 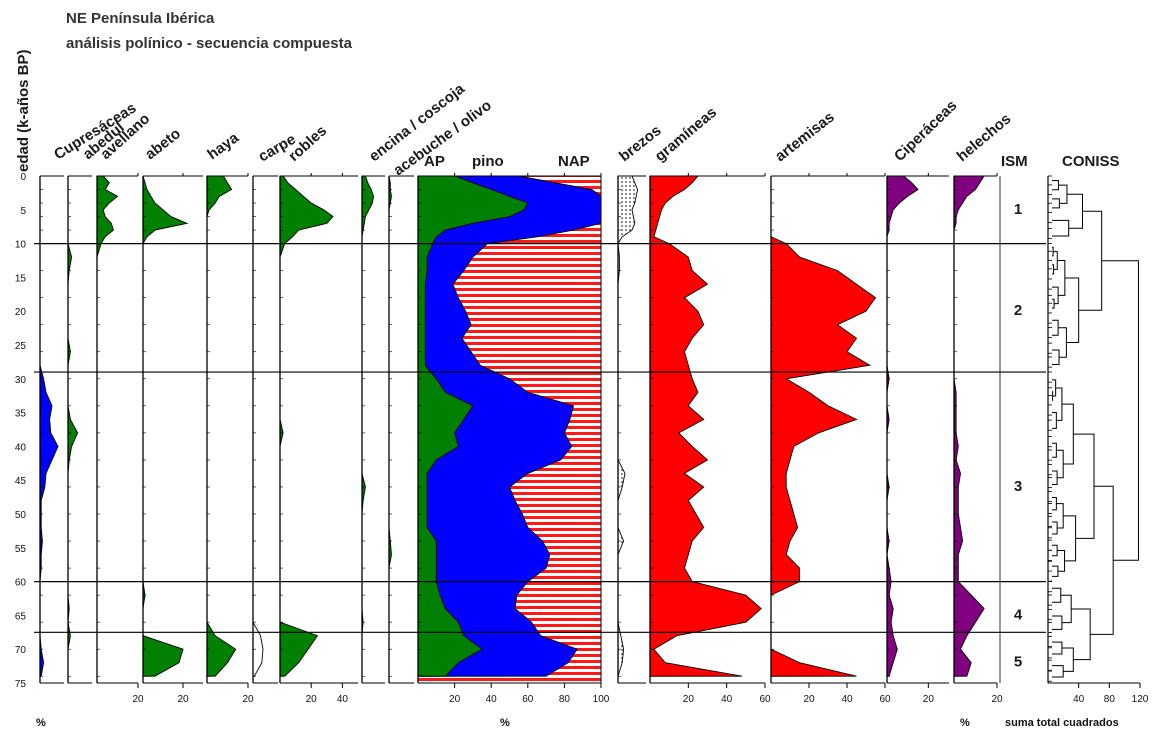 I want to click on haya-panel: 20 haya, so click(x=229, y=417).